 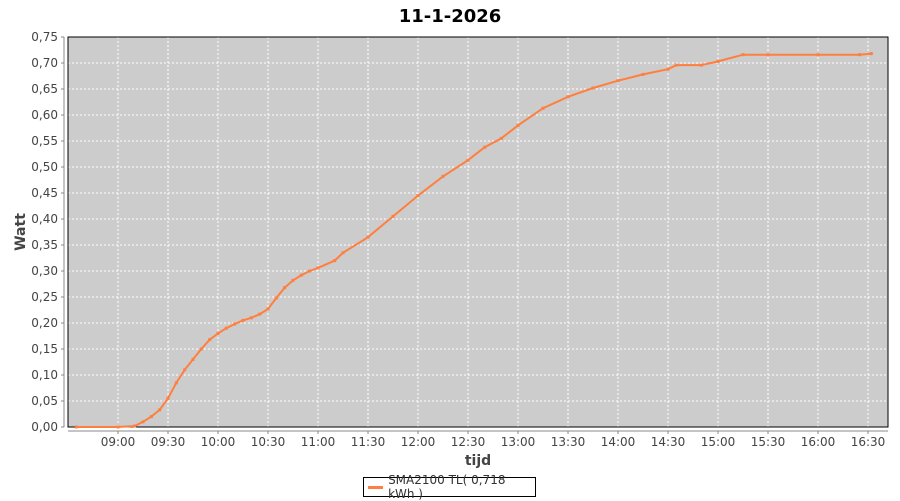 What do you see at coordinates (44, 349) in the screenshot?
I see `y-tick-label: 0,15` at bounding box center [44, 349].